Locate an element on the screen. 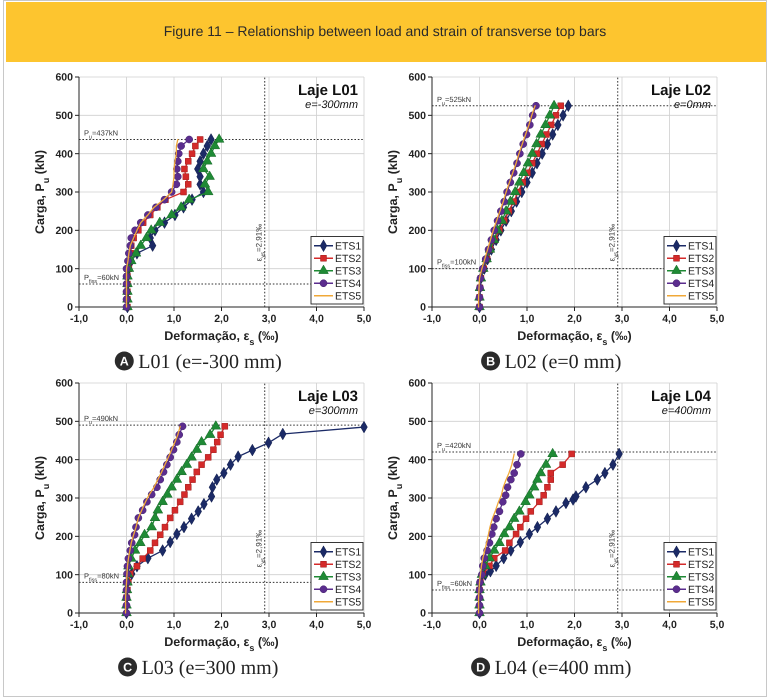  x-tick-label: 0,0 is located at coordinates (126, 625).